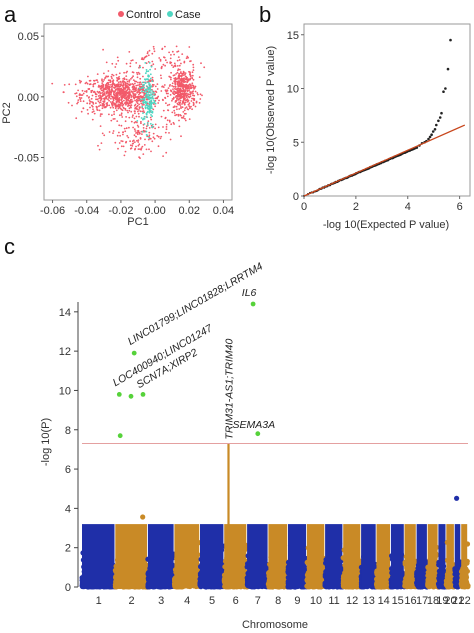 This screenshot has width=474, height=633. Describe the element at coordinates (384, 118) in the screenshot. I see `qq-content` at that location.